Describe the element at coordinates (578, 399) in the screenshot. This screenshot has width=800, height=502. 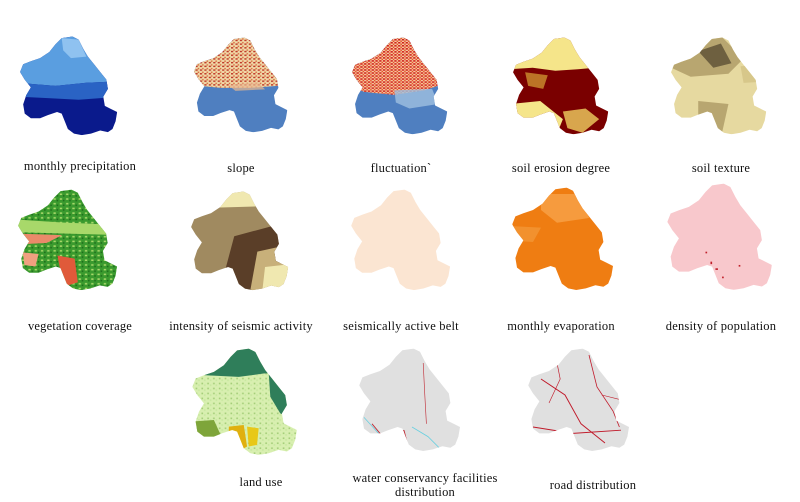
I see `map-road` at that location.